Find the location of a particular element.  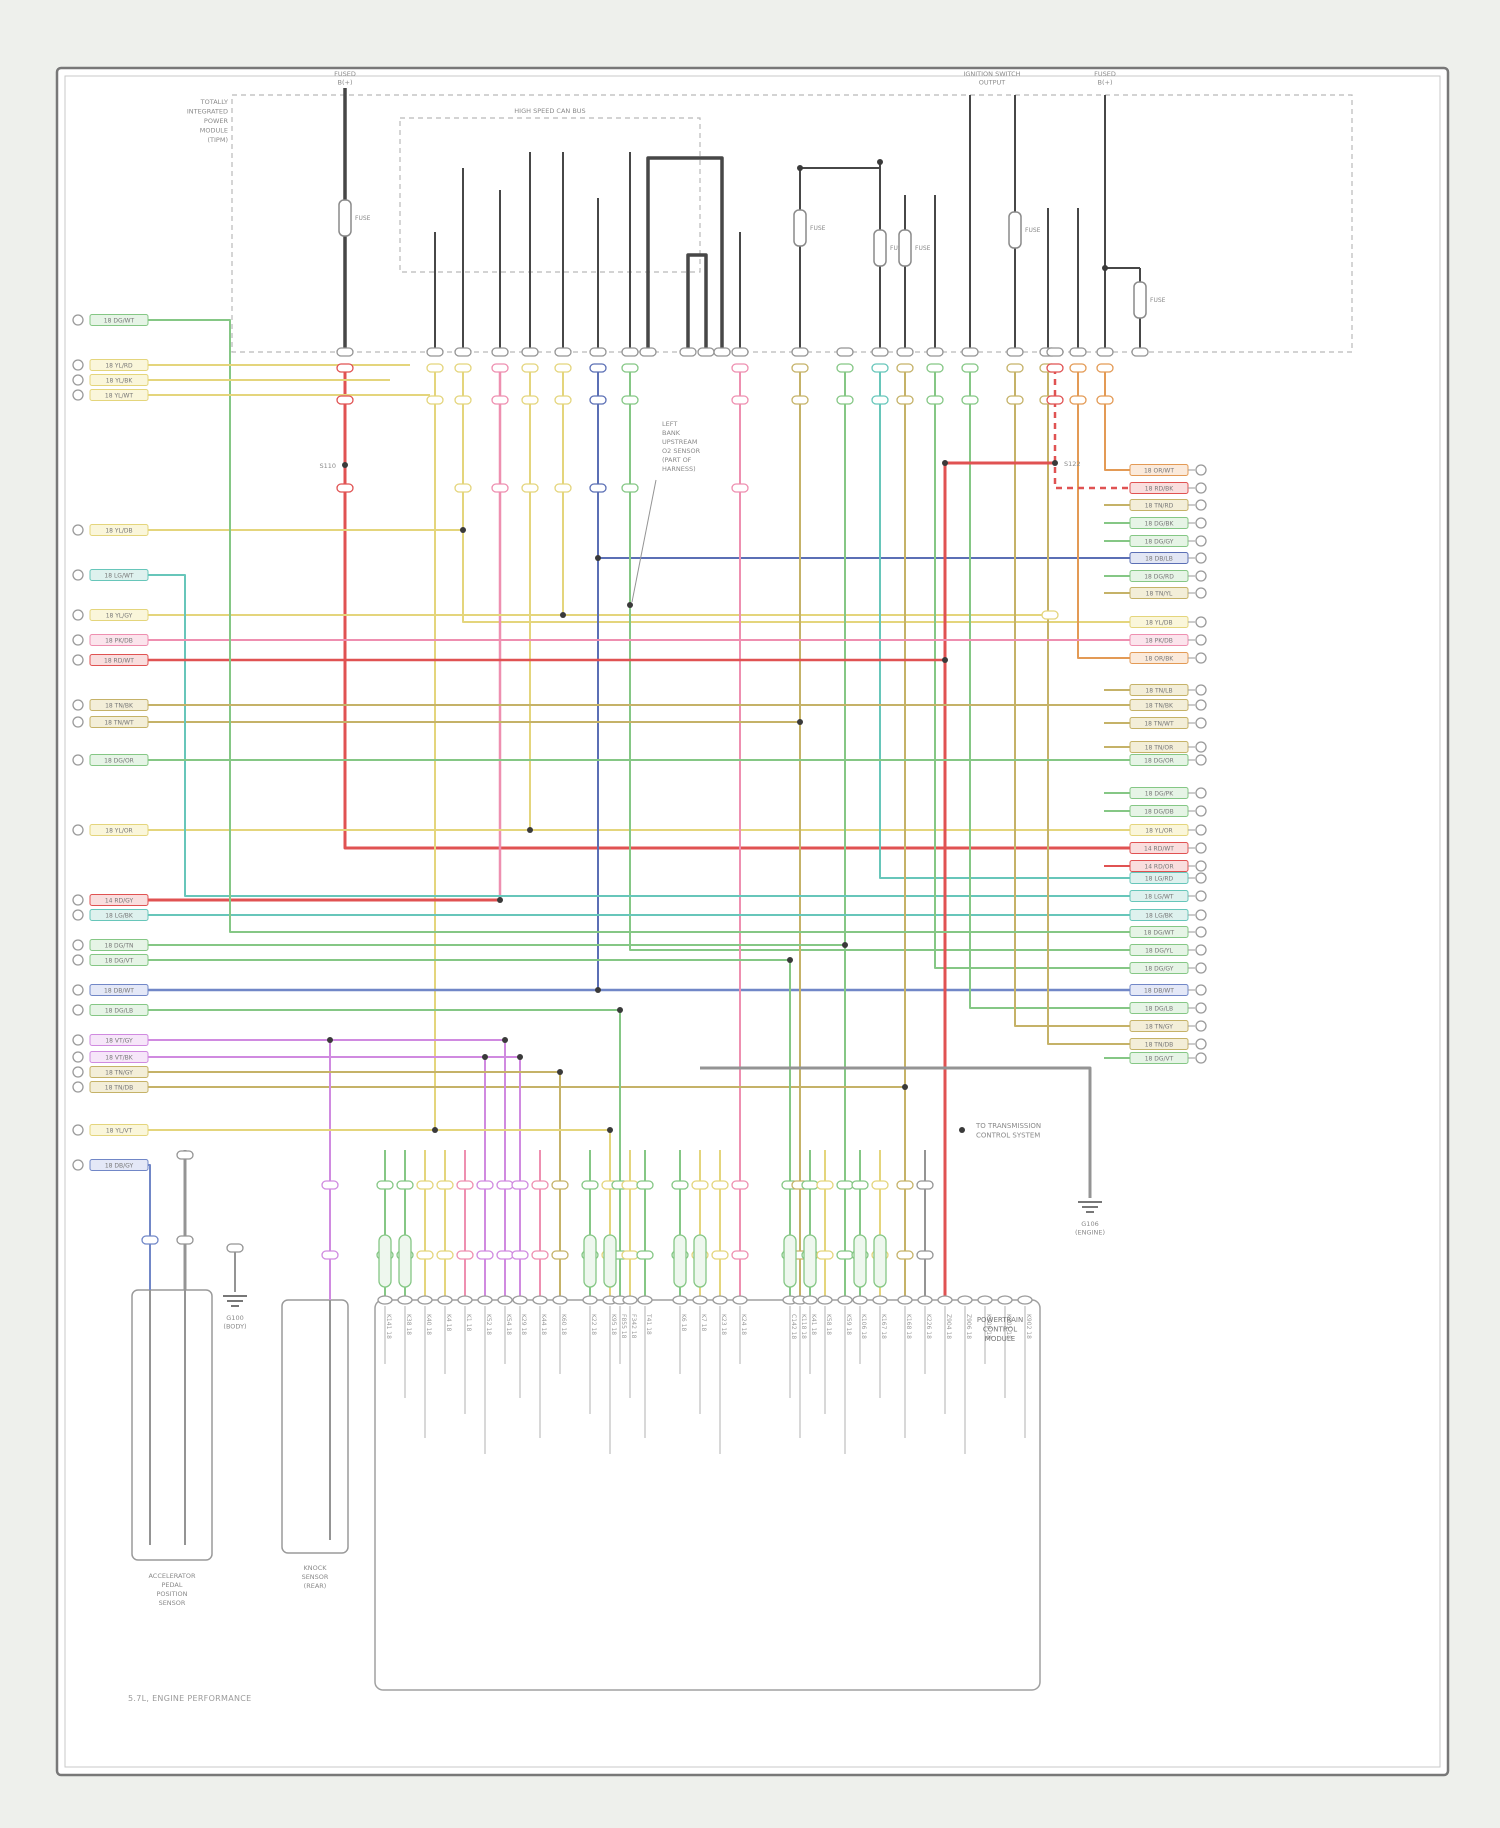

wire-label-text: 18 TN/GY is located at coordinates (119, 1073).